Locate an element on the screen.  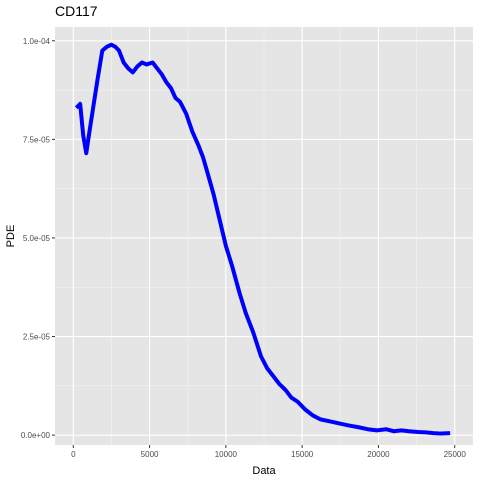
x-tick-label: 10000 is located at coordinates (226, 454).